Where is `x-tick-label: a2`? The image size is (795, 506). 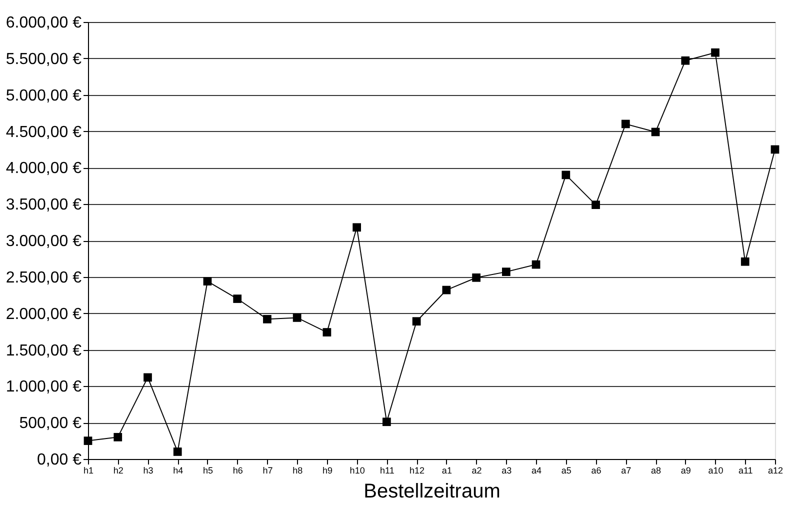
x-tick-label: a2 is located at coordinates (477, 471).